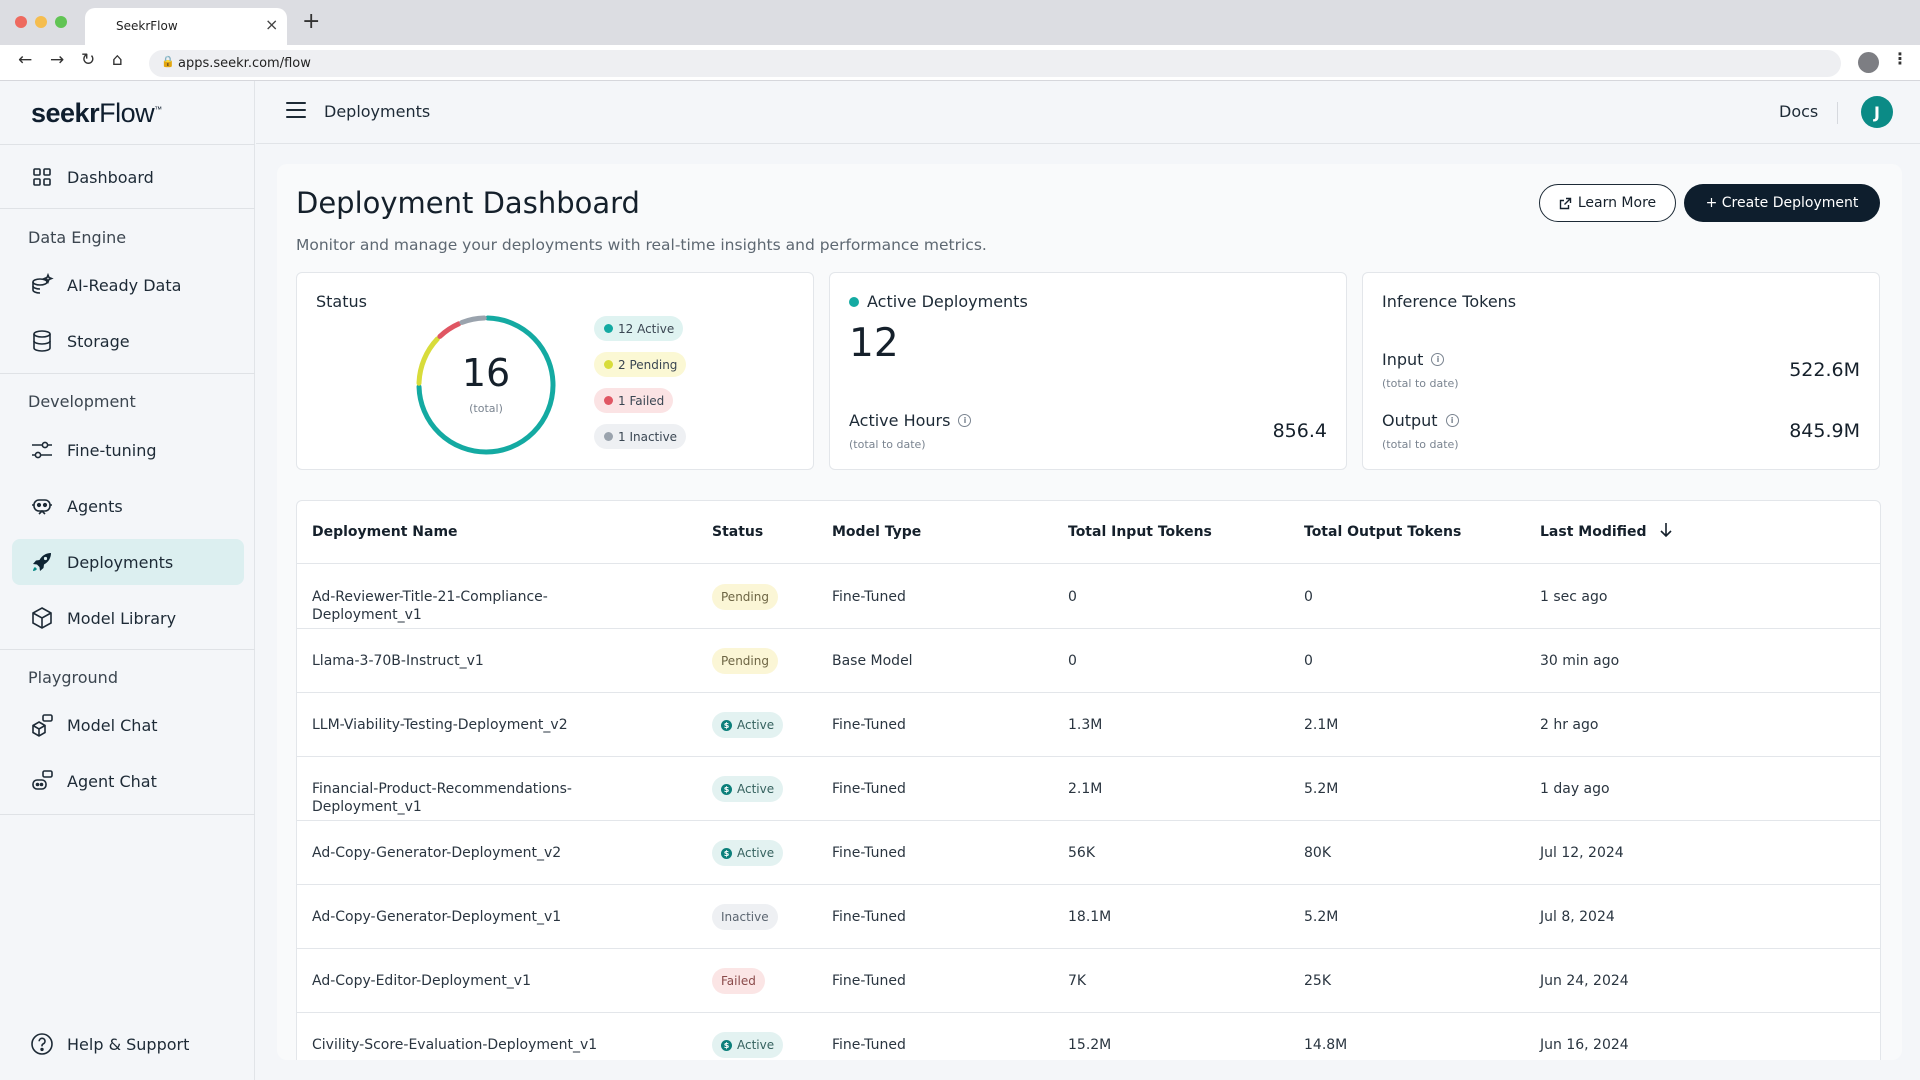 The image size is (1920, 1080). What do you see at coordinates (77, 237) in the screenshot?
I see `section-data-engine: Data Engine` at bounding box center [77, 237].